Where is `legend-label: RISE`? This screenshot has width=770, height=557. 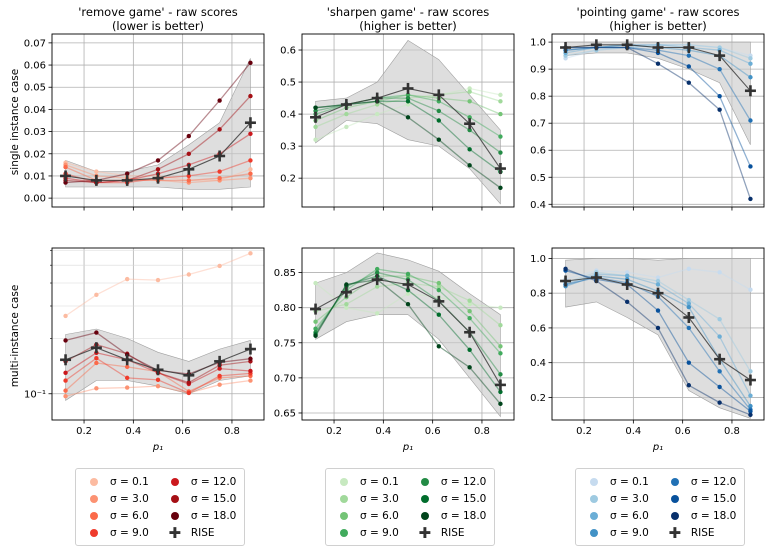
legend-label: RISE is located at coordinates (702, 533).